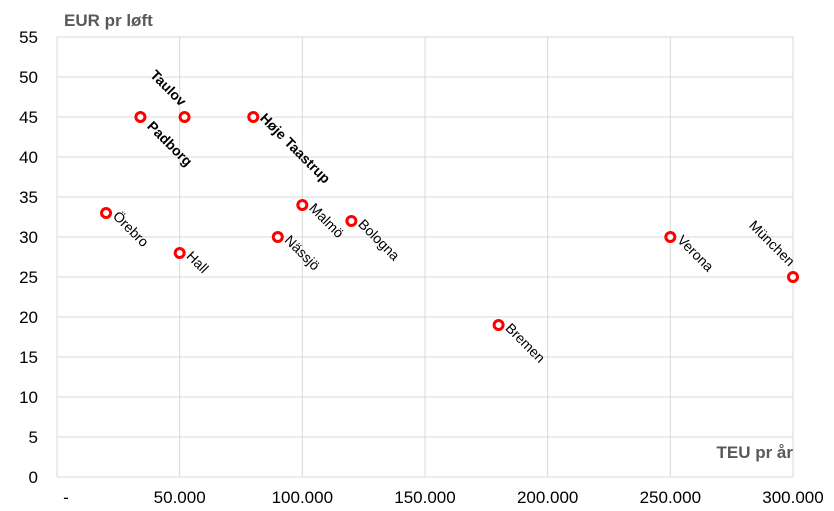 Image resolution: width=834 pixels, height=511 pixels. What do you see at coordinates (168, 88) in the screenshot?
I see `data-point-label: Taulov` at bounding box center [168, 88].